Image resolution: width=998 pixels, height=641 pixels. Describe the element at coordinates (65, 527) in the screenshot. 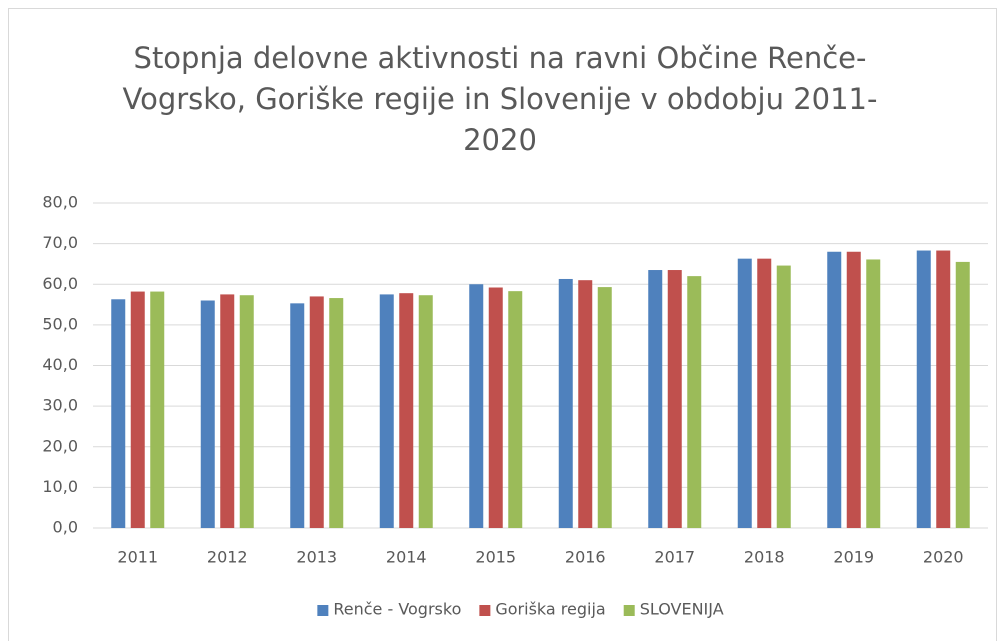

I see `y-tick-label: 0,0` at that location.